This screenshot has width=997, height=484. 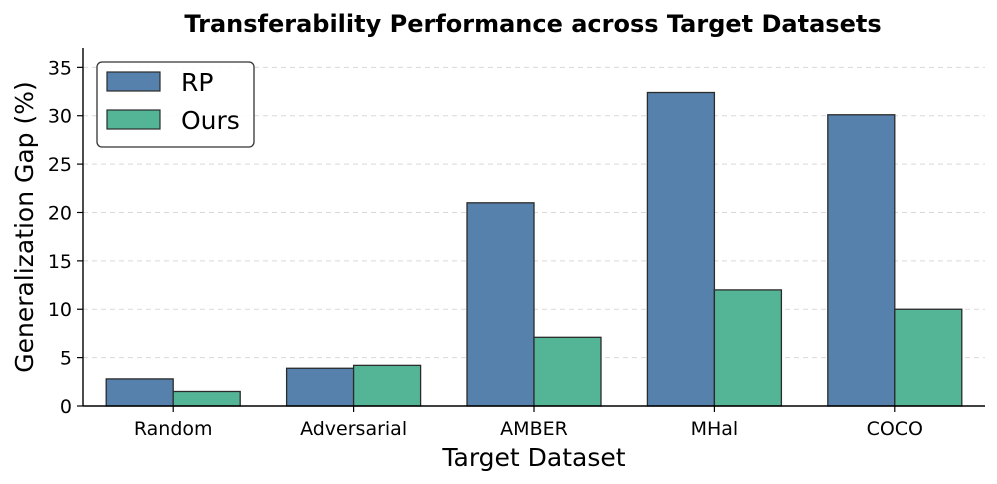 I want to click on bar-ours-amber, so click(x=567, y=371).